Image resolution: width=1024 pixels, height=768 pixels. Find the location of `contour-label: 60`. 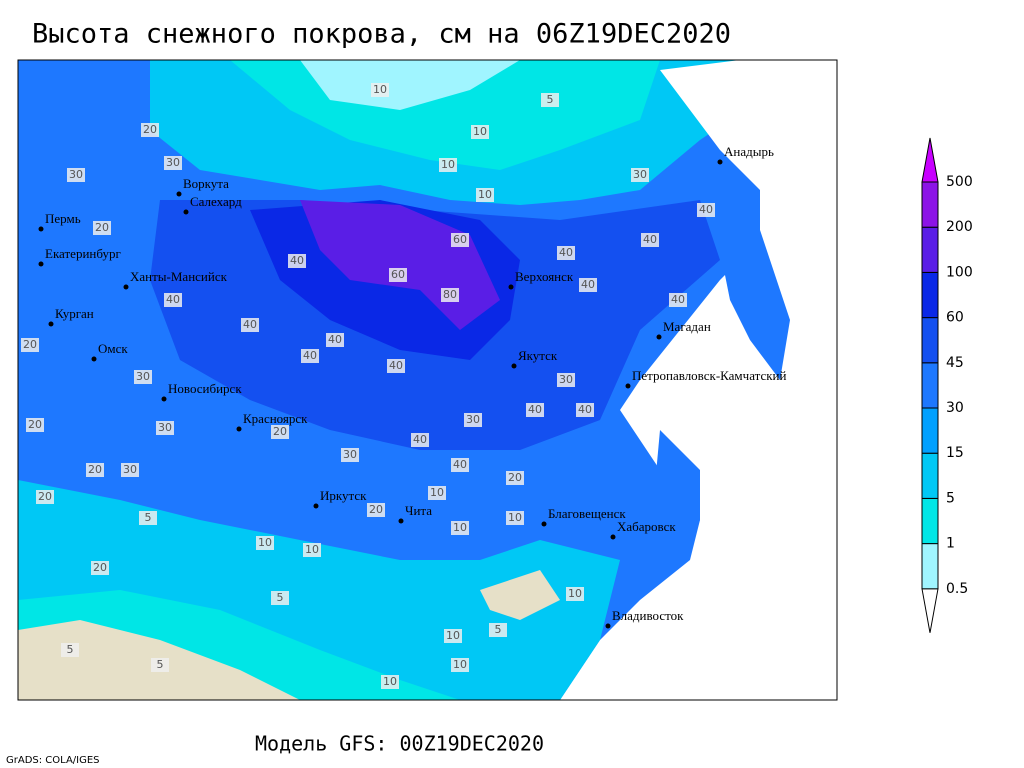

contour-label: 60 is located at coordinates (460, 239).